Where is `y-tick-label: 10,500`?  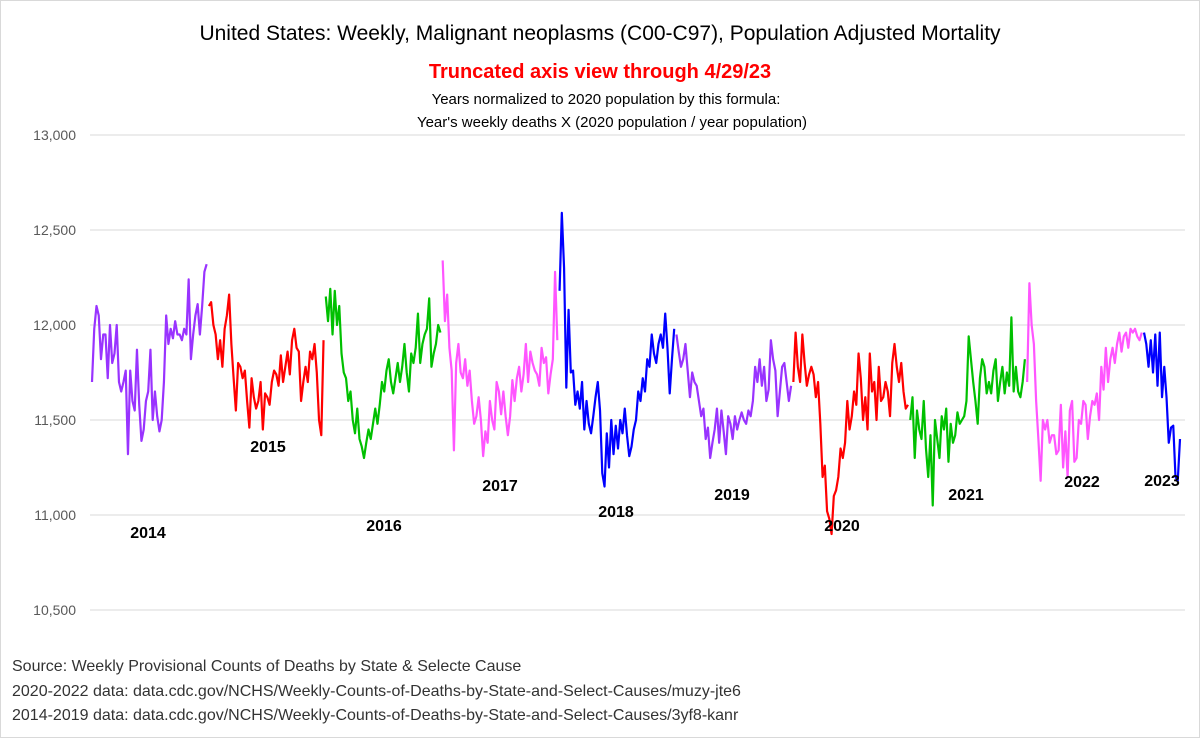
y-tick-label: 10,500 is located at coordinates (54, 610).